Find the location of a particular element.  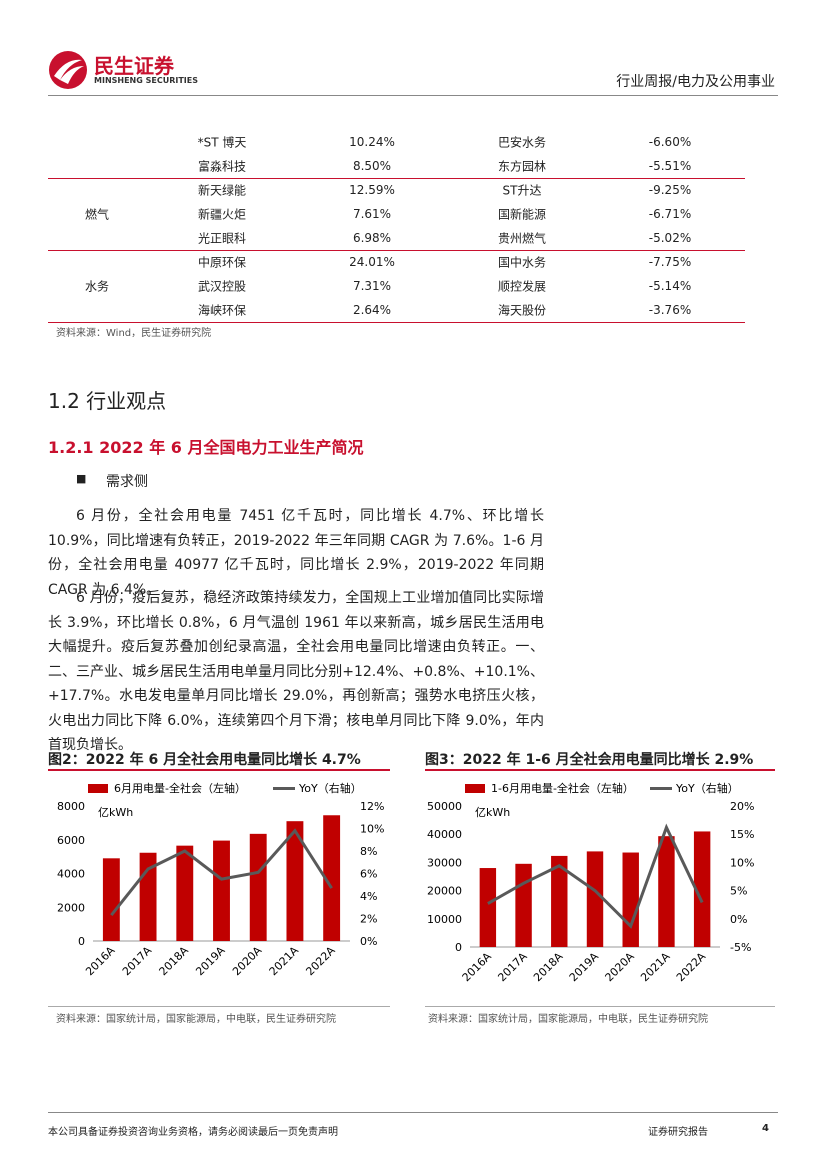

report-category: 行业周报/电力及公用事业 is located at coordinates (695, 82).